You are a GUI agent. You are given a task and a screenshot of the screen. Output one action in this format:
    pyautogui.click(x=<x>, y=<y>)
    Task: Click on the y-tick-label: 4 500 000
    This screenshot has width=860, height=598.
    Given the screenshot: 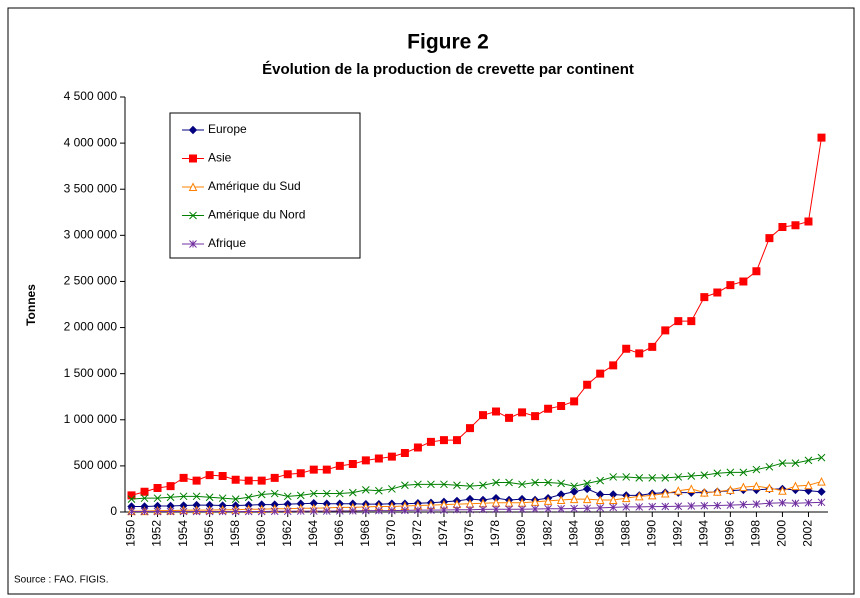 What is the action you would take?
    pyautogui.click(x=91, y=96)
    